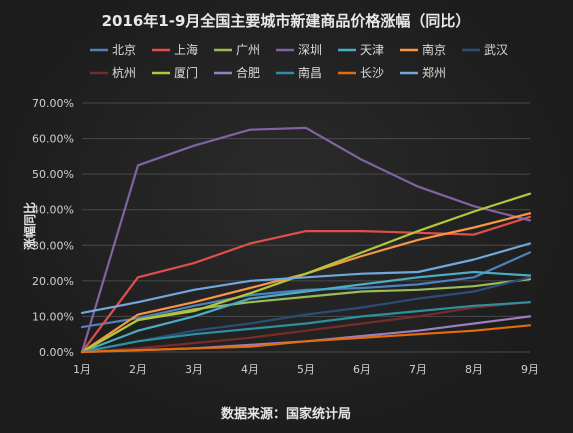 This screenshot has width=573, height=433. What do you see at coordinates (124, 72) in the screenshot?
I see `legend-label: 杭州` at bounding box center [124, 72].